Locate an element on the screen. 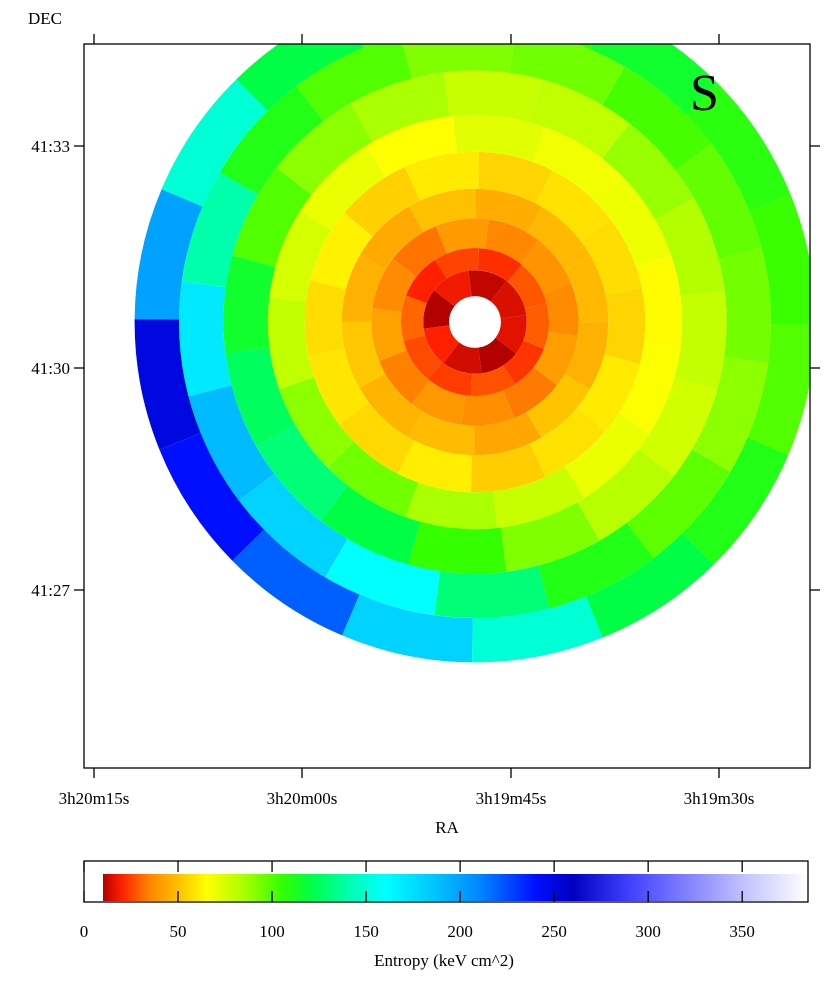 Image resolution: width=830 pixels, height=986 pixels. colorbar-tick-label: 250 is located at coordinates (554, 931).